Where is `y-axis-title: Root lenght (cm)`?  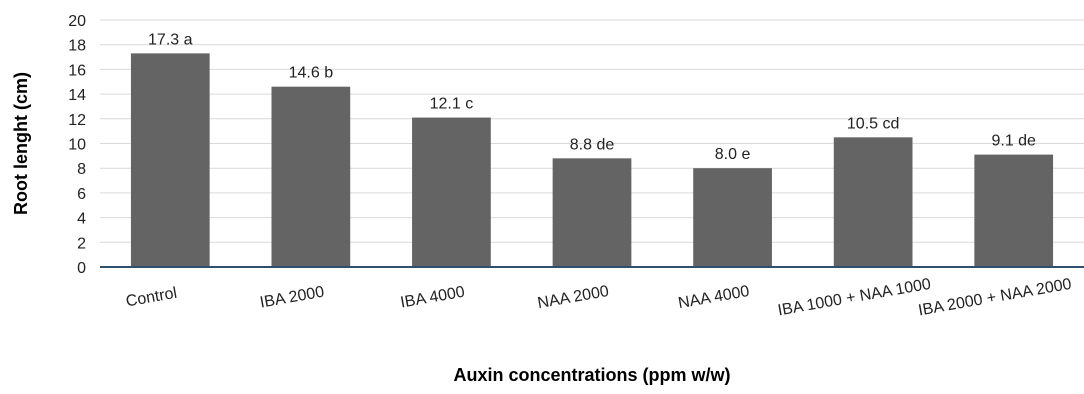 y-axis-title: Root lenght (cm) is located at coordinates (21, 143).